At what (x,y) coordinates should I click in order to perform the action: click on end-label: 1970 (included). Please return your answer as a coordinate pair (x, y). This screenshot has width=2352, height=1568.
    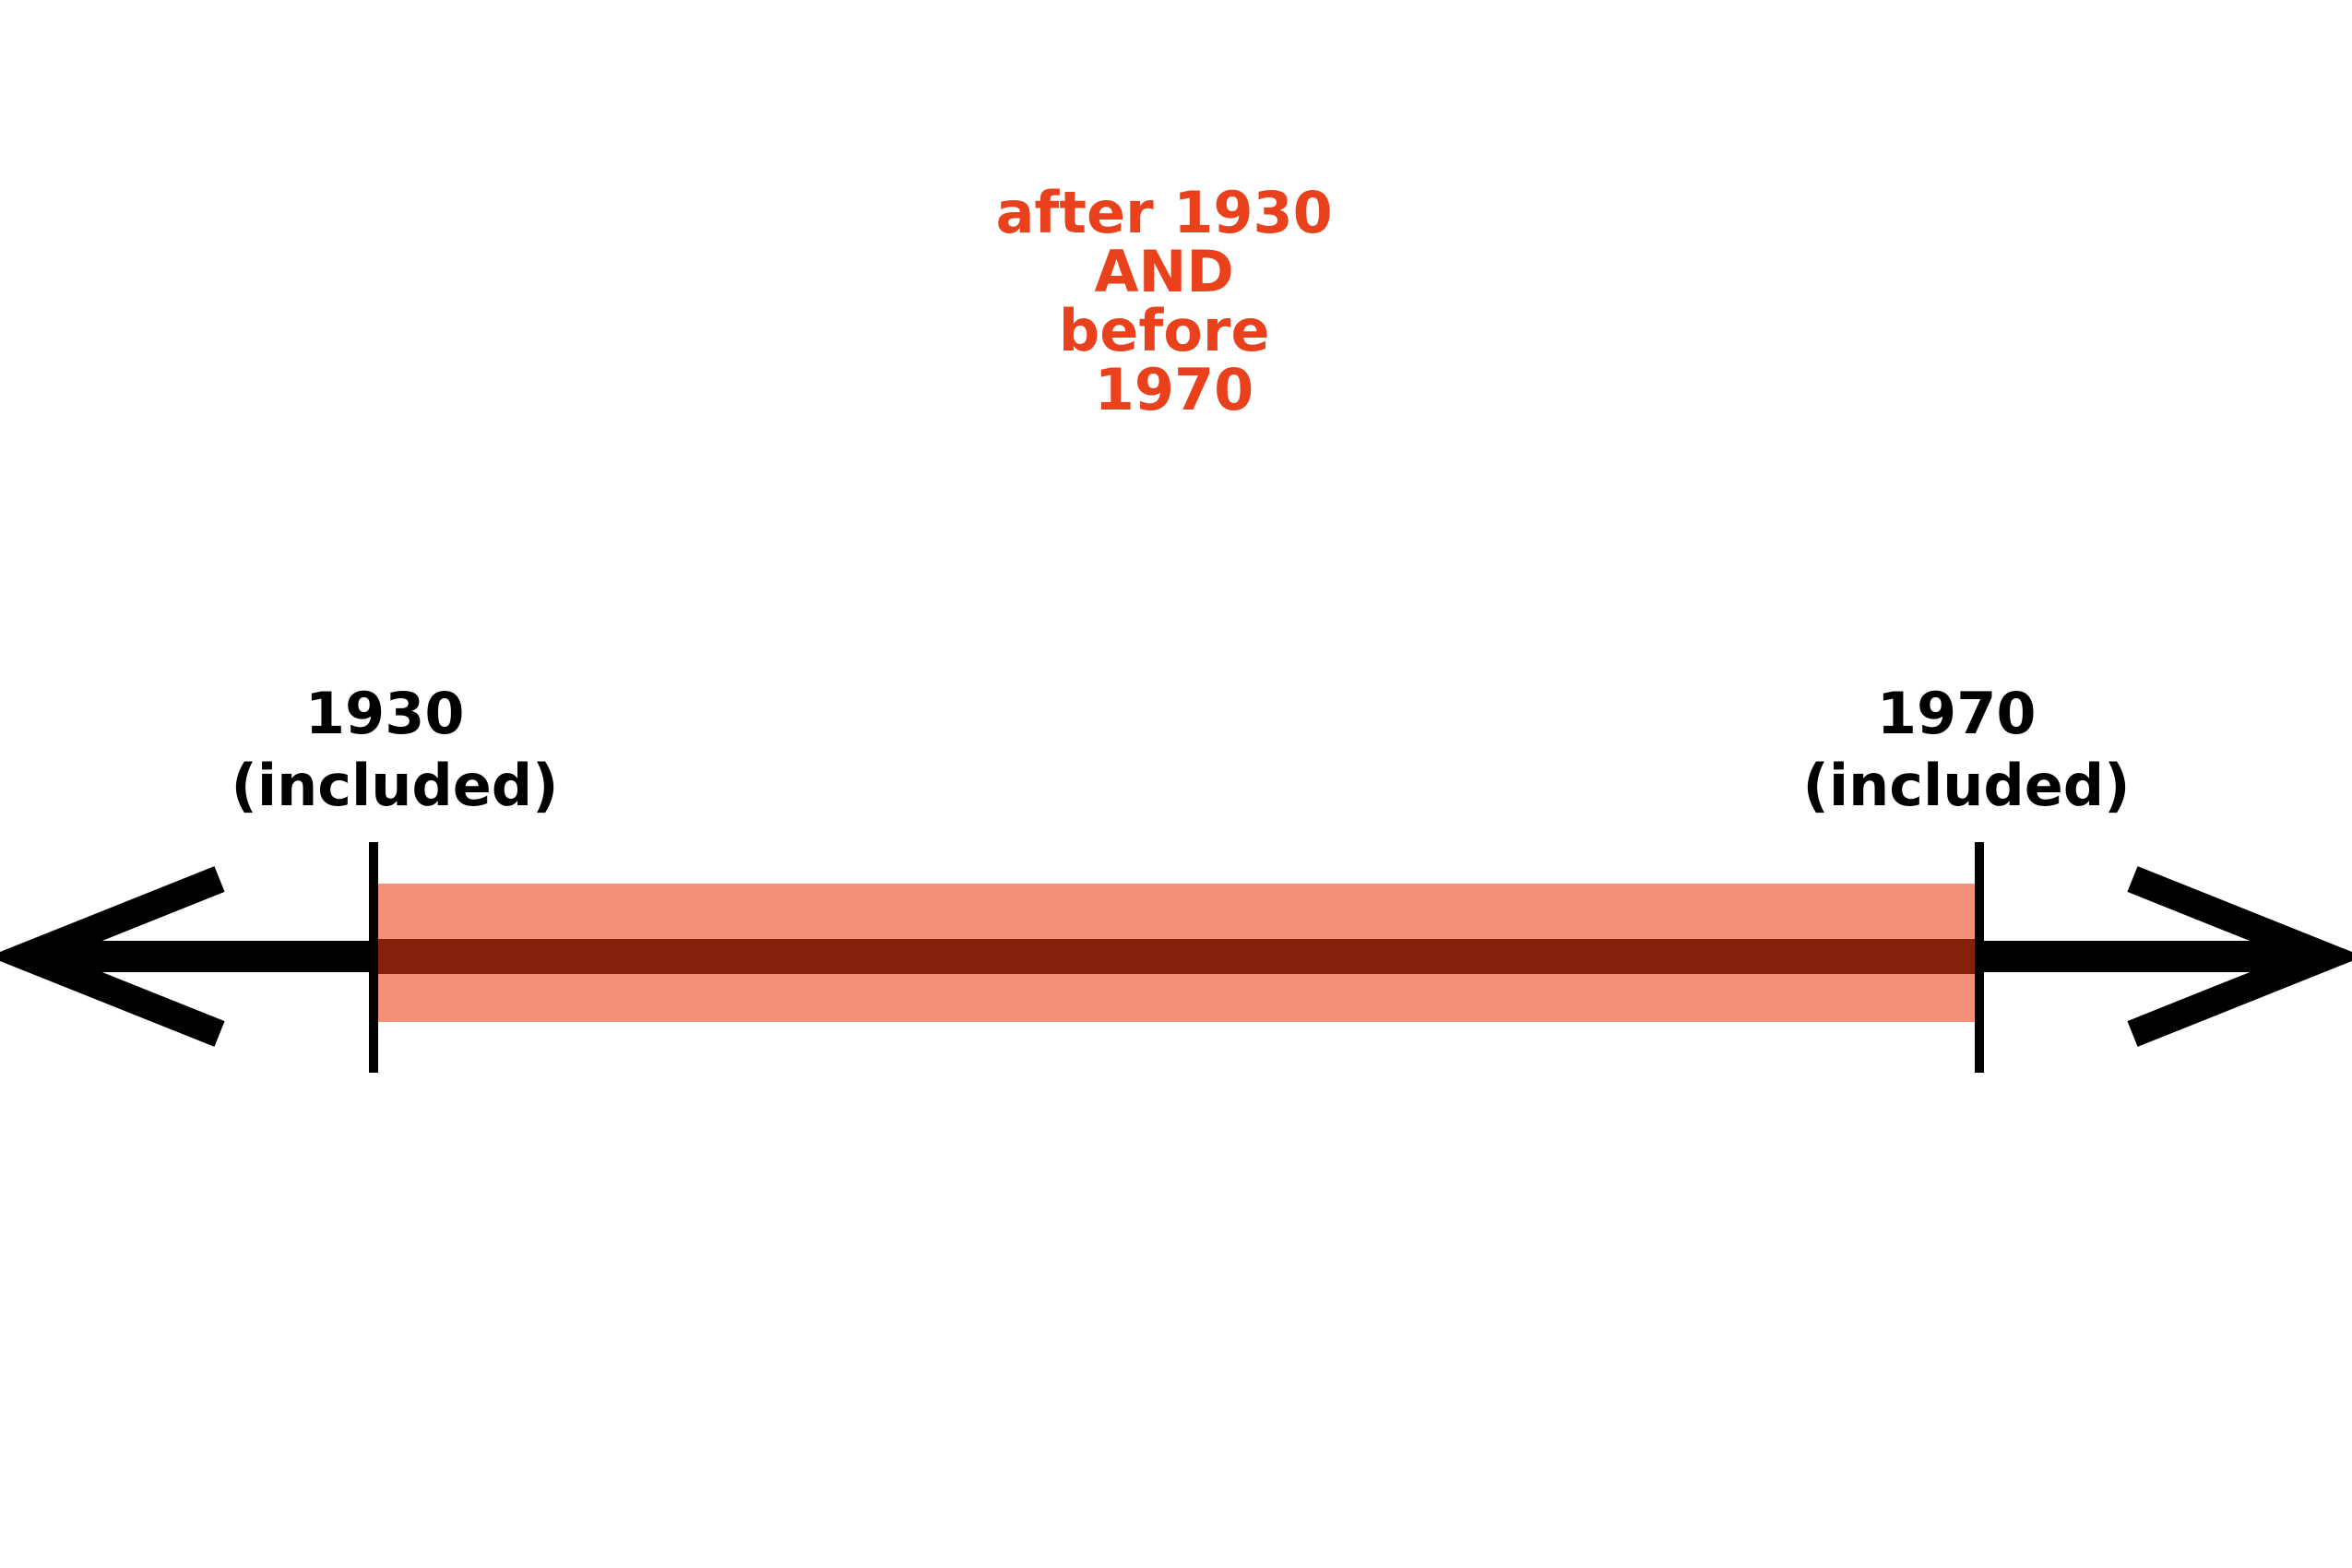
    Looking at the image, I should click on (1966, 749).